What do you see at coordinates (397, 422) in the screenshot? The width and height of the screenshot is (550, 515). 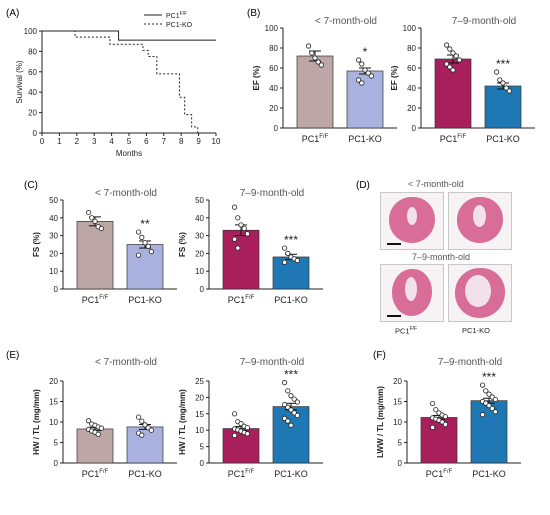 I see `lww-old-y-tick-label: 10` at bounding box center [397, 422].